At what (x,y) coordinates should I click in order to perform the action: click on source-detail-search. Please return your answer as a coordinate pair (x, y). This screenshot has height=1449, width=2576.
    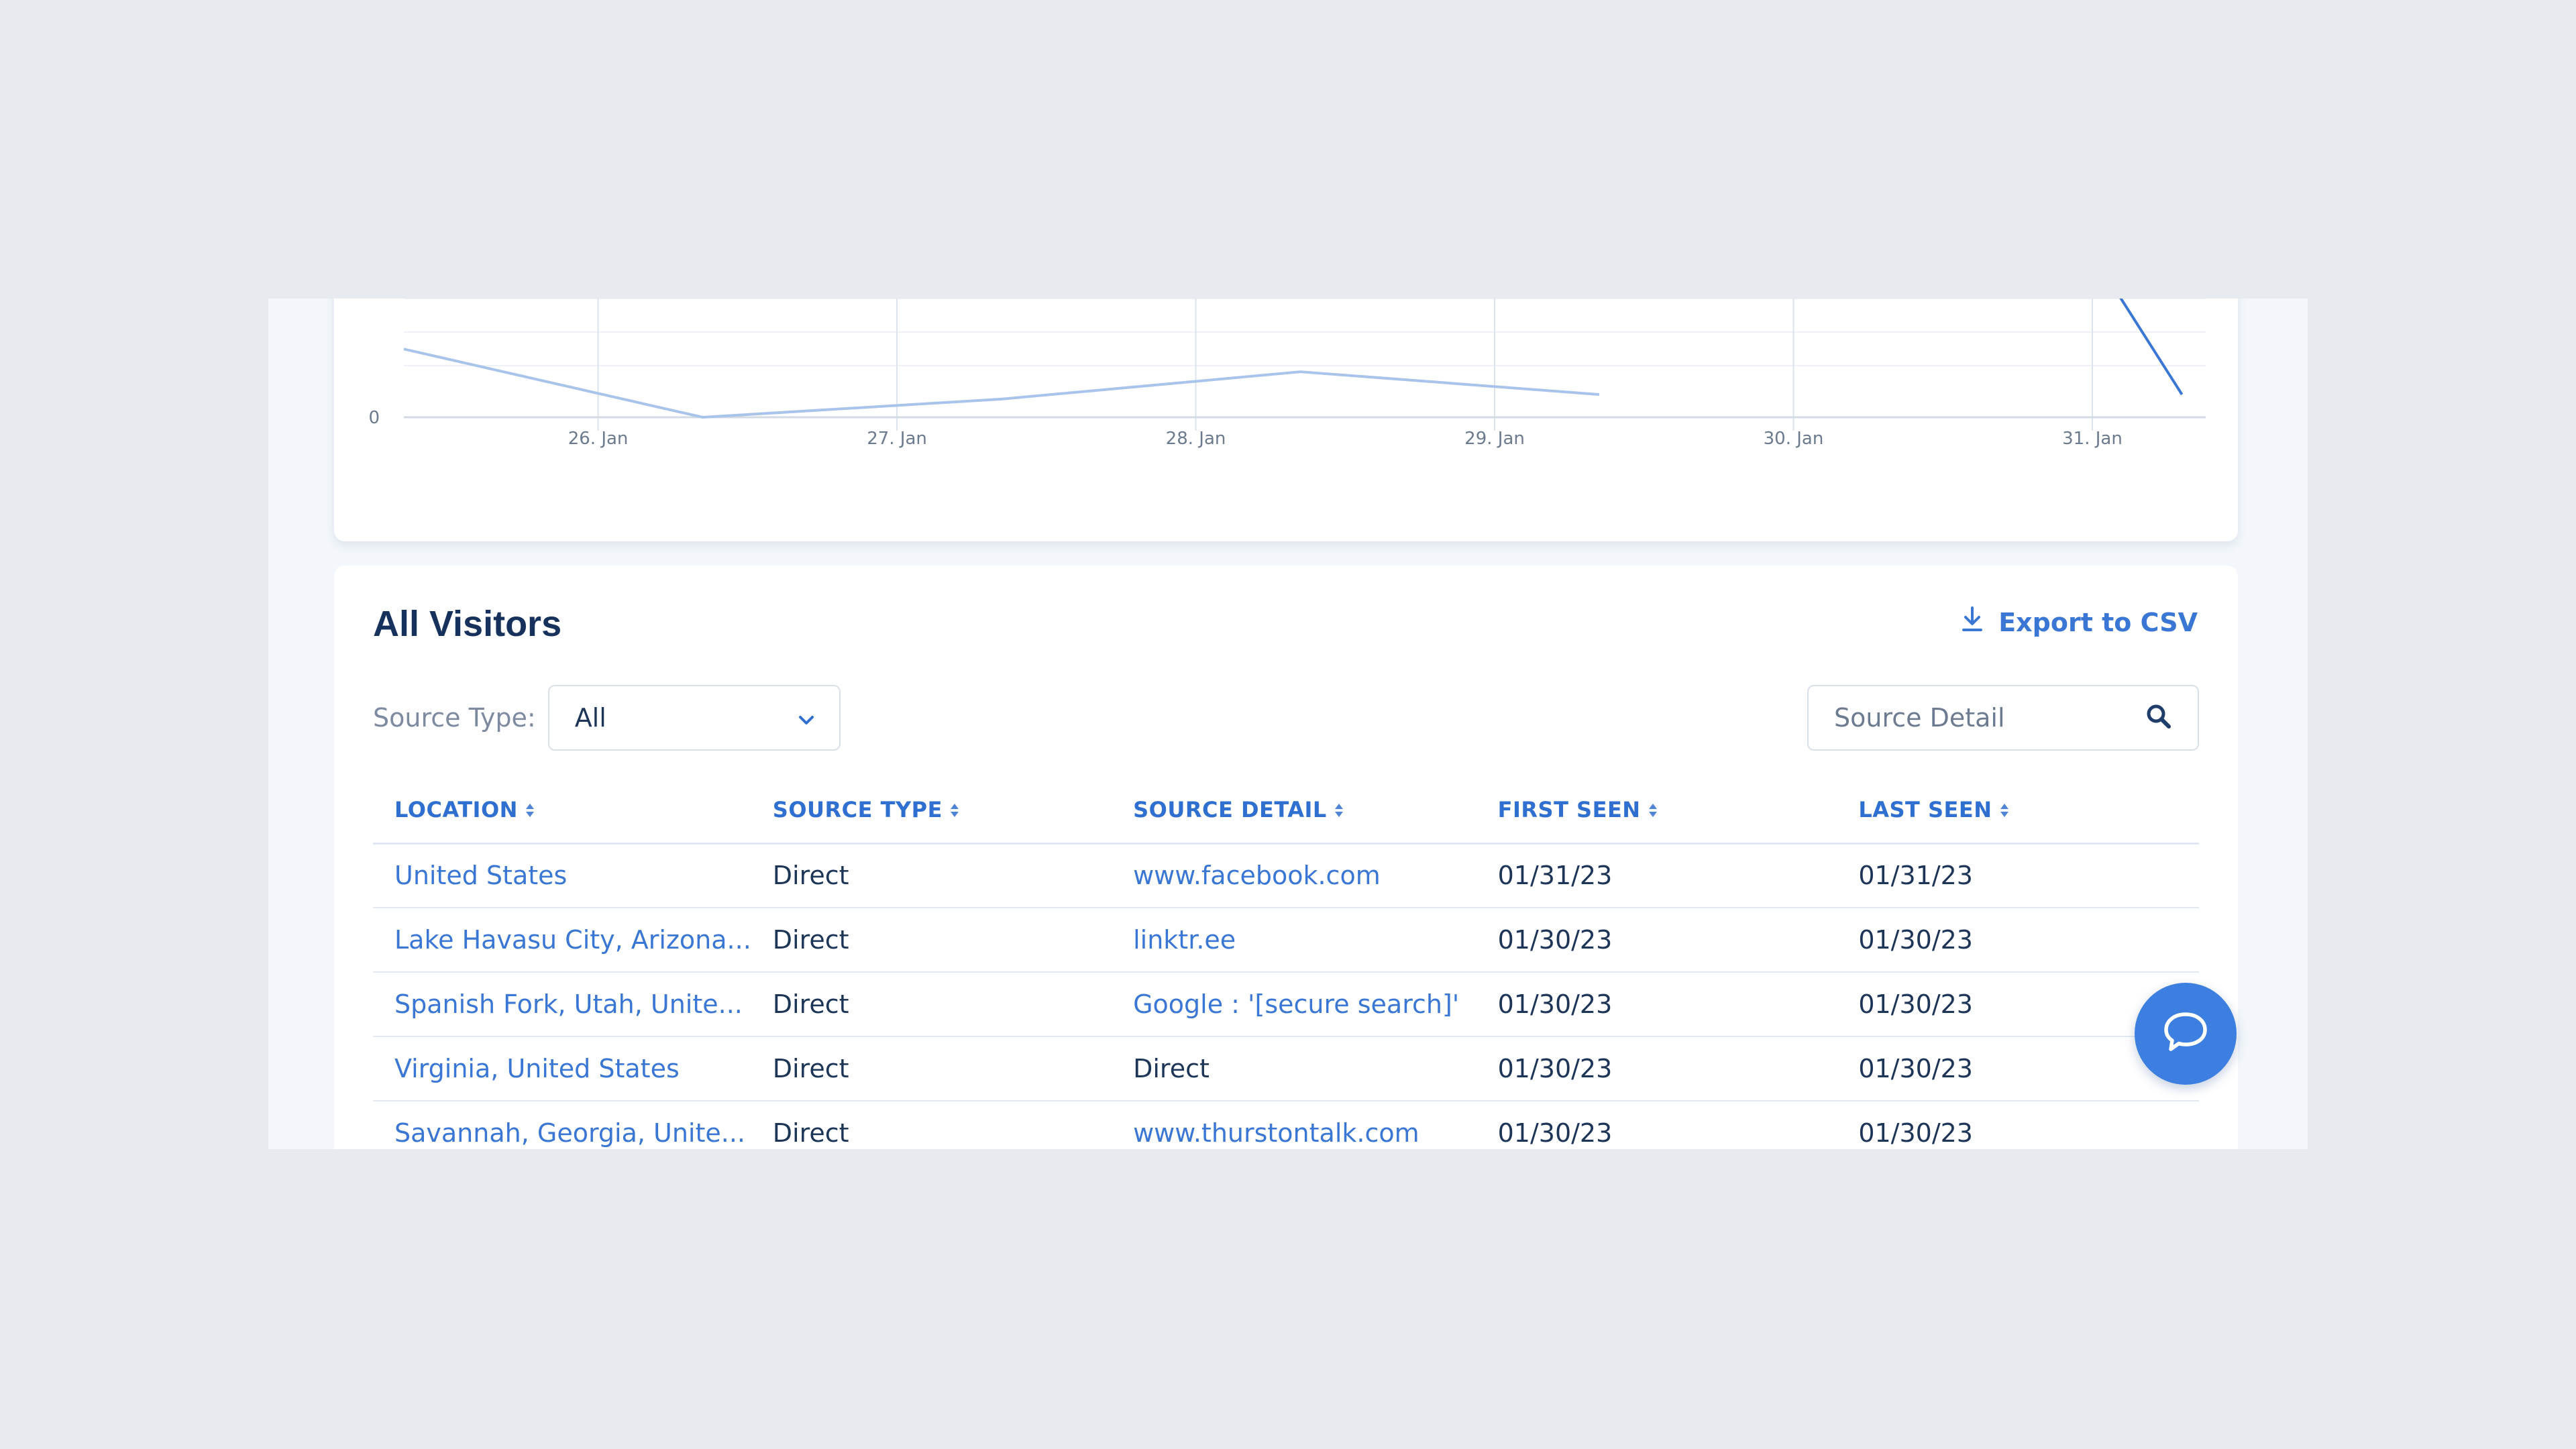
    Looking at the image, I should click on (2003, 718).